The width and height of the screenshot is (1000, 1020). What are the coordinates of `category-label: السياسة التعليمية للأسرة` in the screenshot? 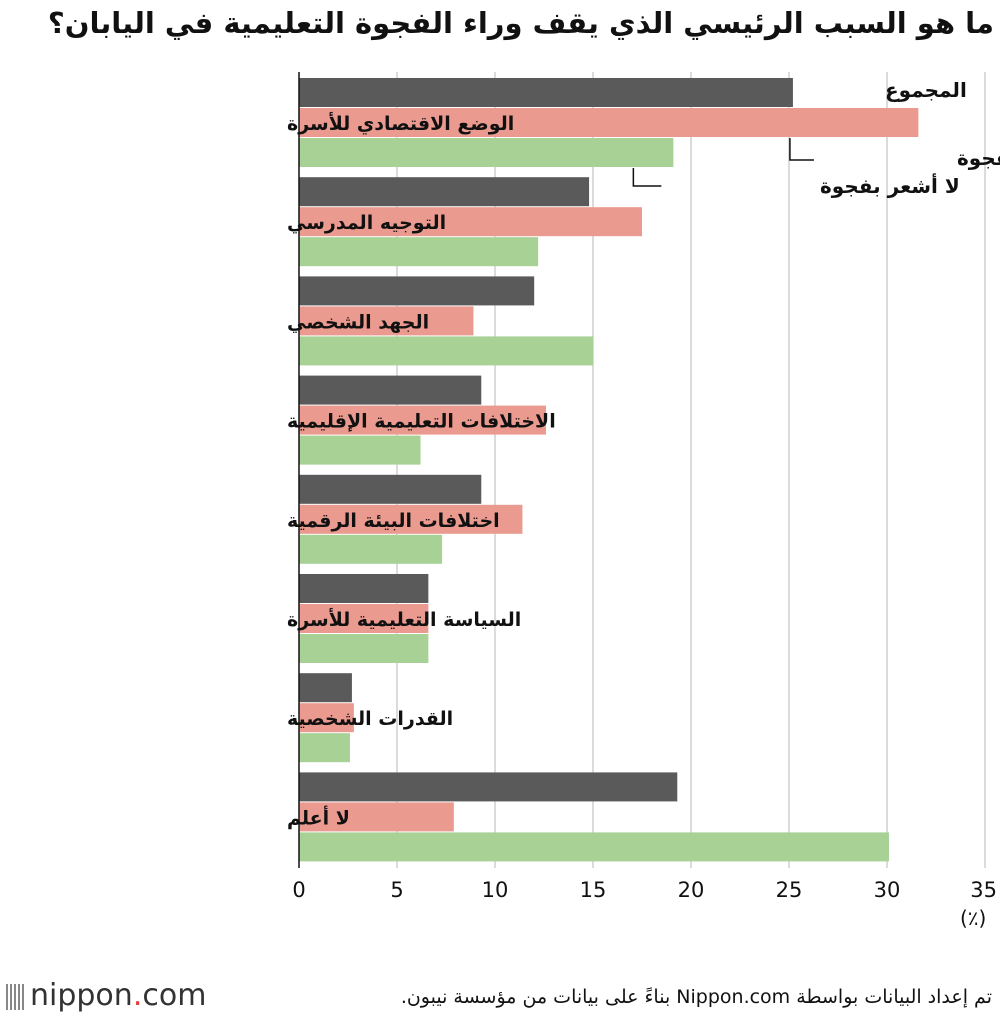 It's located at (404, 619).